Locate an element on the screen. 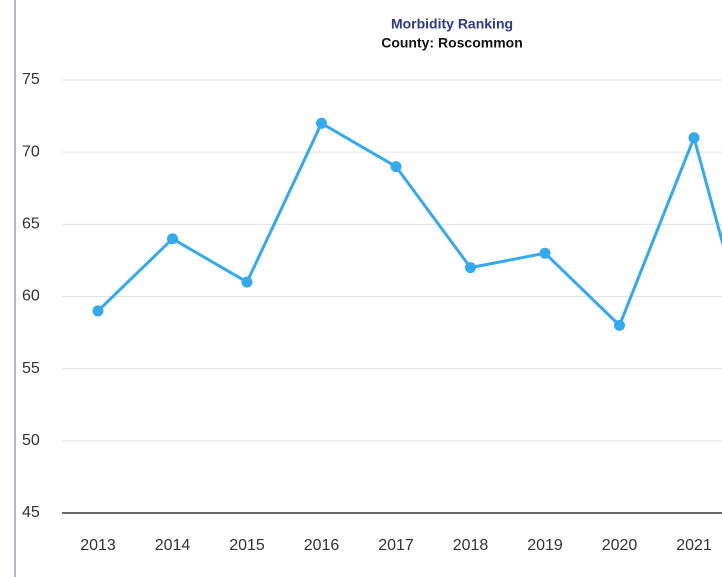 This screenshot has width=722, height=577. x-tick-label: 2016 is located at coordinates (322, 545).